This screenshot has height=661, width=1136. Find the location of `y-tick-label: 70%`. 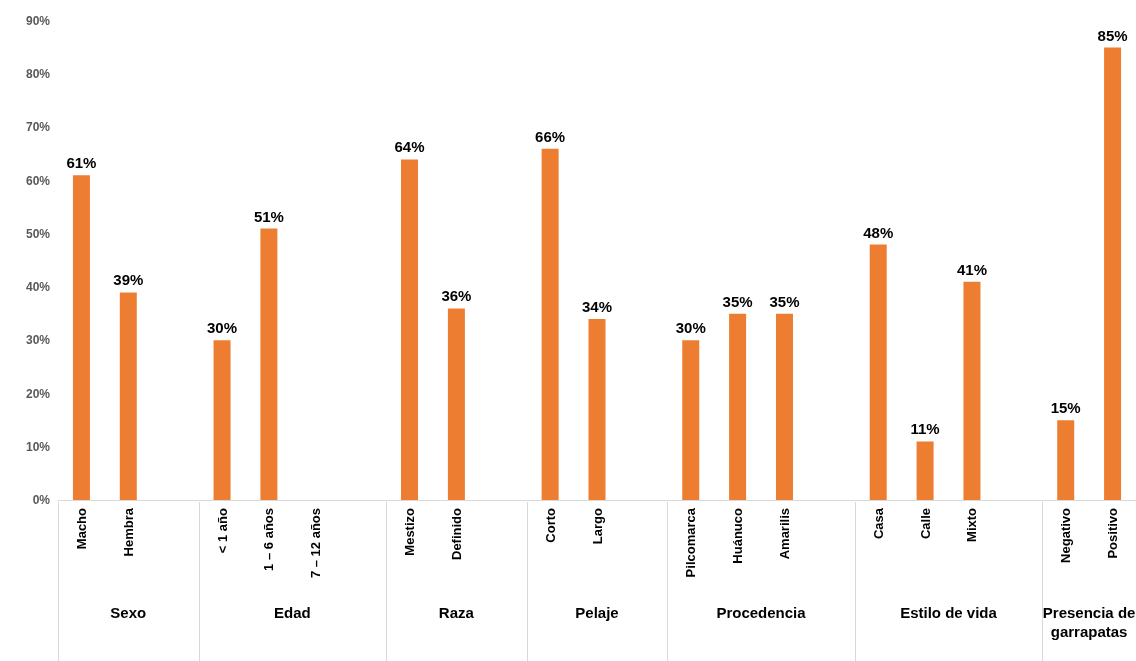

y-tick-label: 70% is located at coordinates (38, 127).